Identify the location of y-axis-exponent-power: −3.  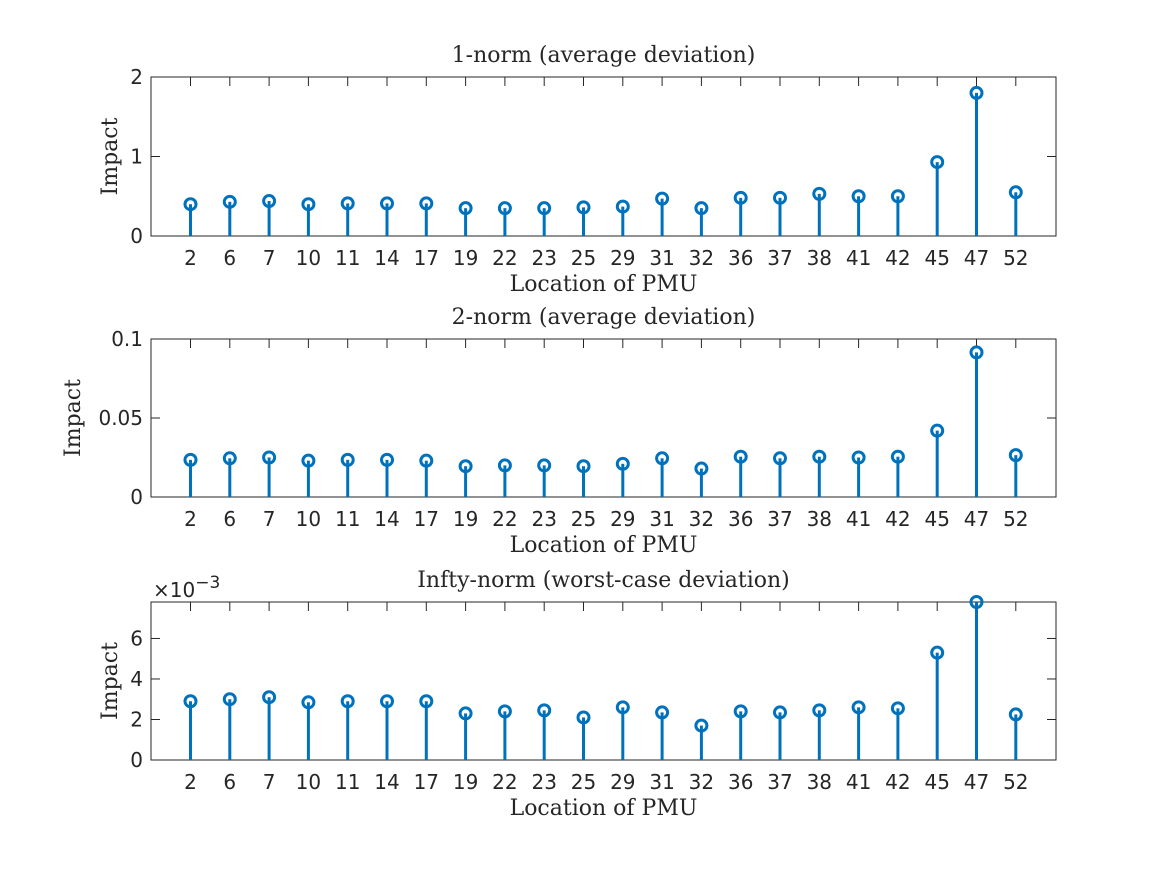
(207, 583).